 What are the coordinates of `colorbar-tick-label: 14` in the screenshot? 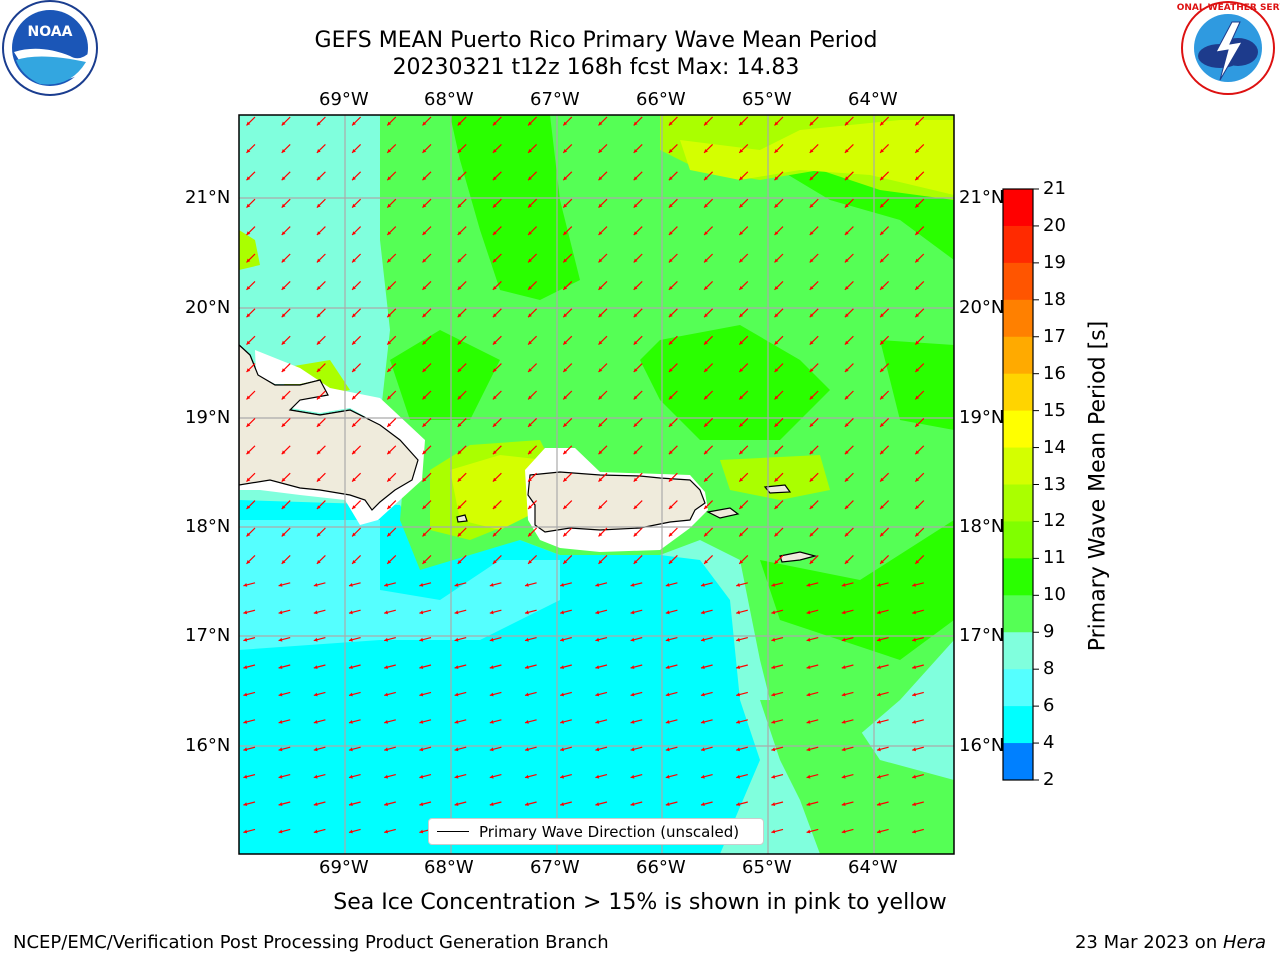 It's located at (1054, 447).